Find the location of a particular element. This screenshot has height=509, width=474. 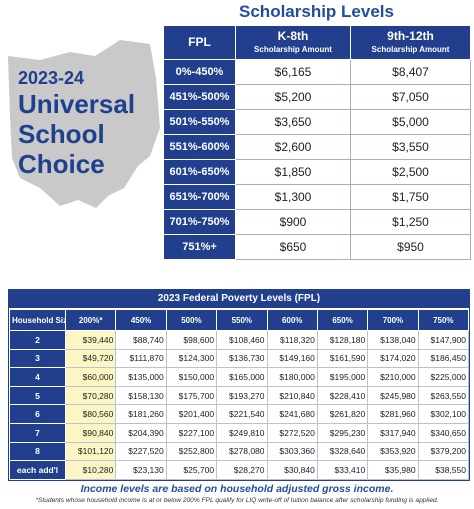

income-cell: $38,550 is located at coordinates (443, 470).